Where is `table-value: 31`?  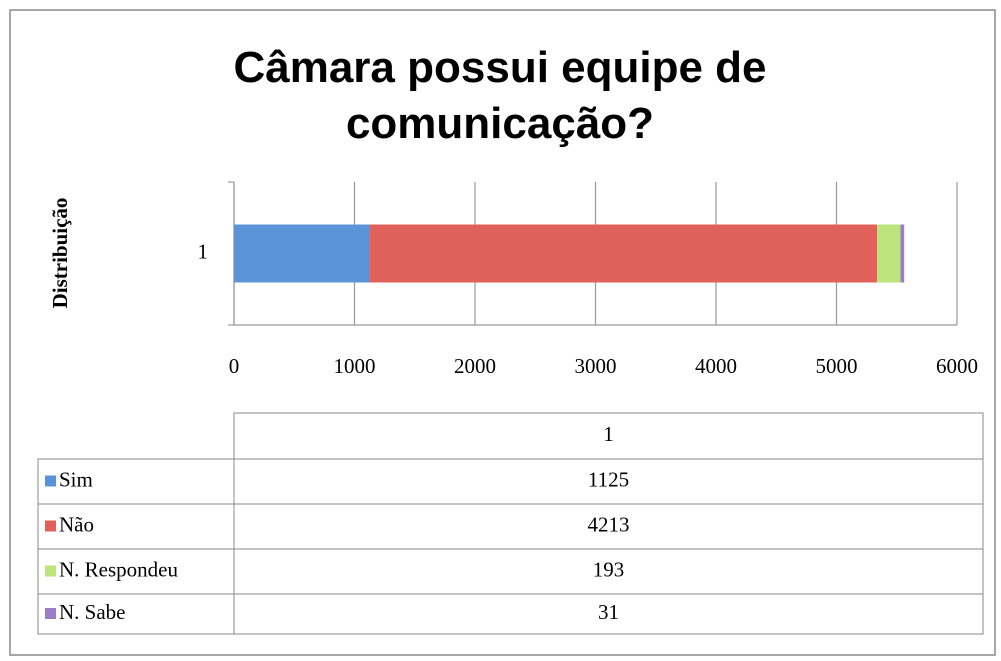
table-value: 31 is located at coordinates (608, 612).